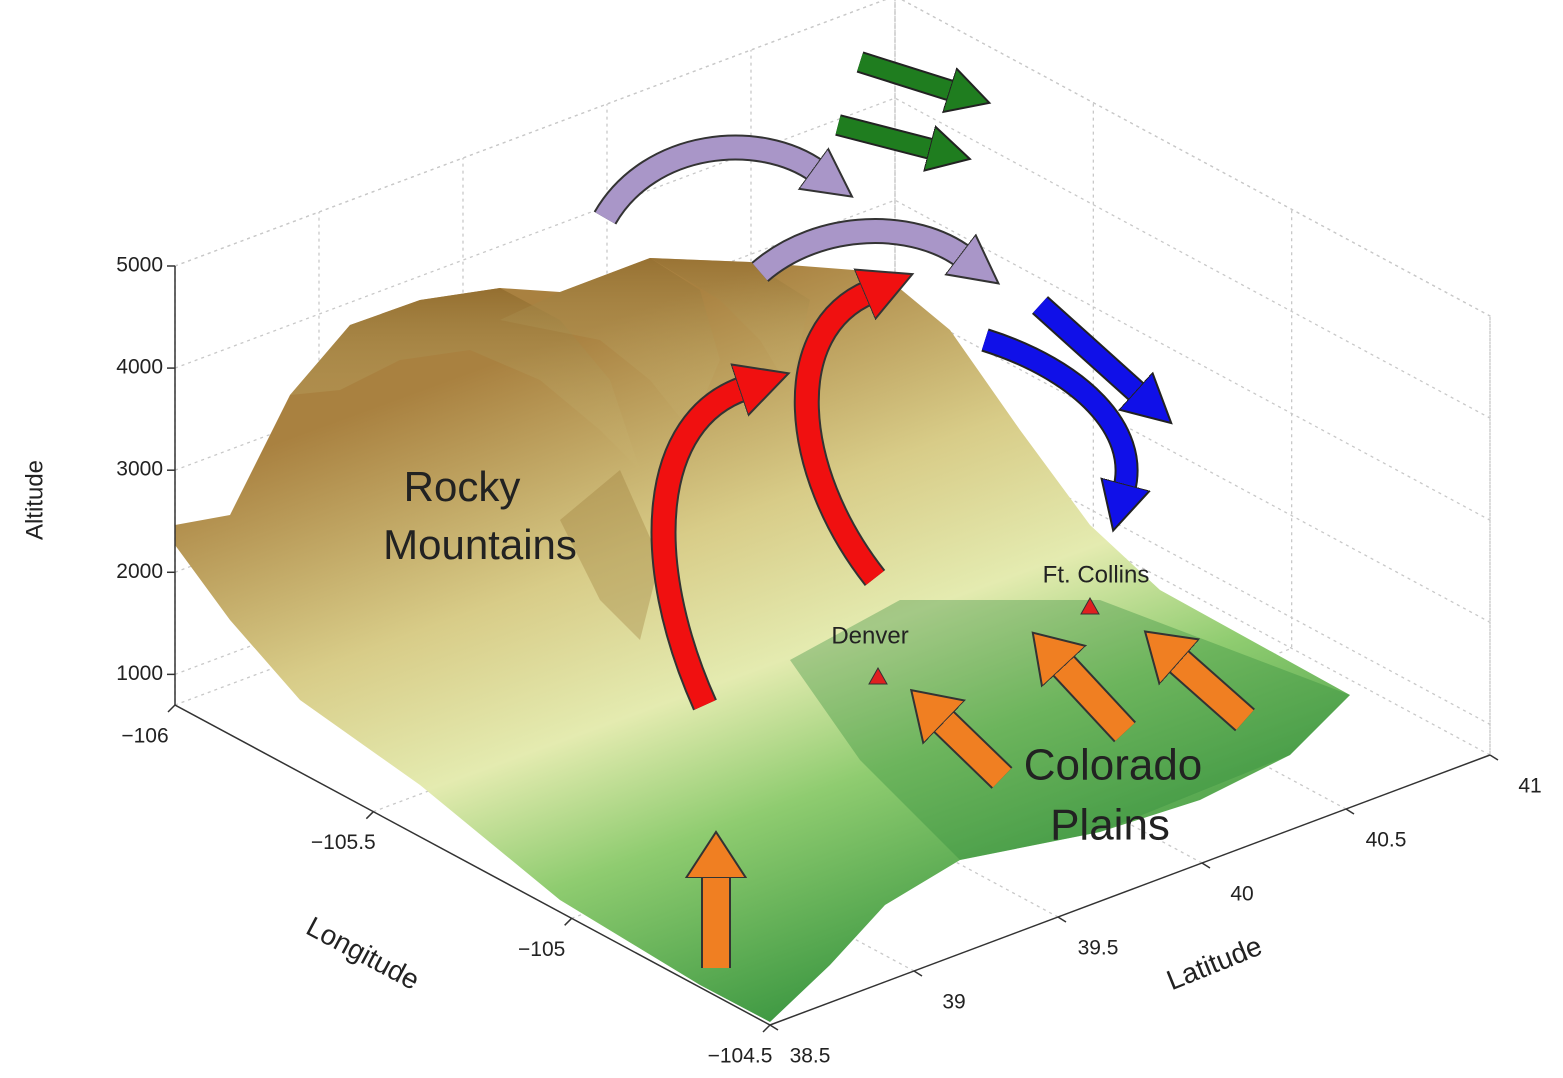  Describe the element at coordinates (541, 949) in the screenshot. I see `x-tick-label: −105` at that location.